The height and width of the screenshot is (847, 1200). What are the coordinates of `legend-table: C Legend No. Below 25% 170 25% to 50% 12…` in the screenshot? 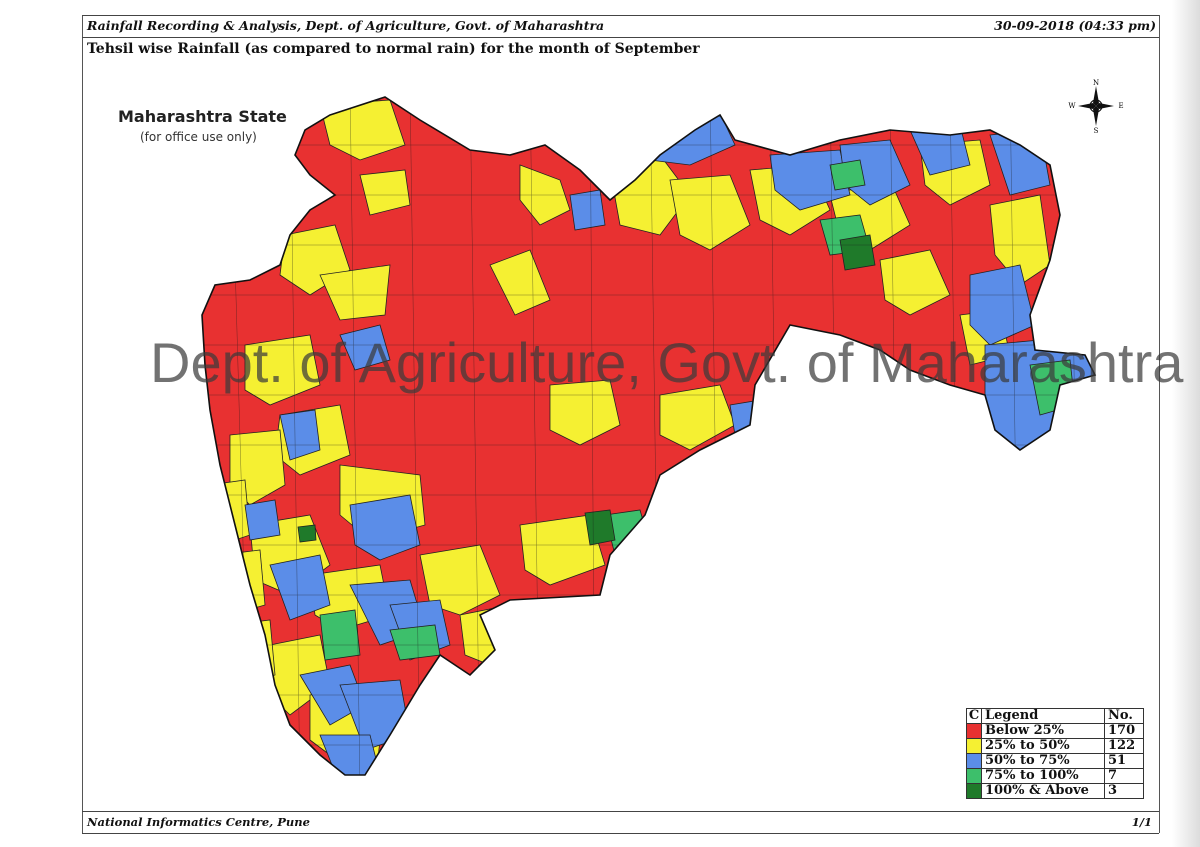 It's located at (1055, 753).